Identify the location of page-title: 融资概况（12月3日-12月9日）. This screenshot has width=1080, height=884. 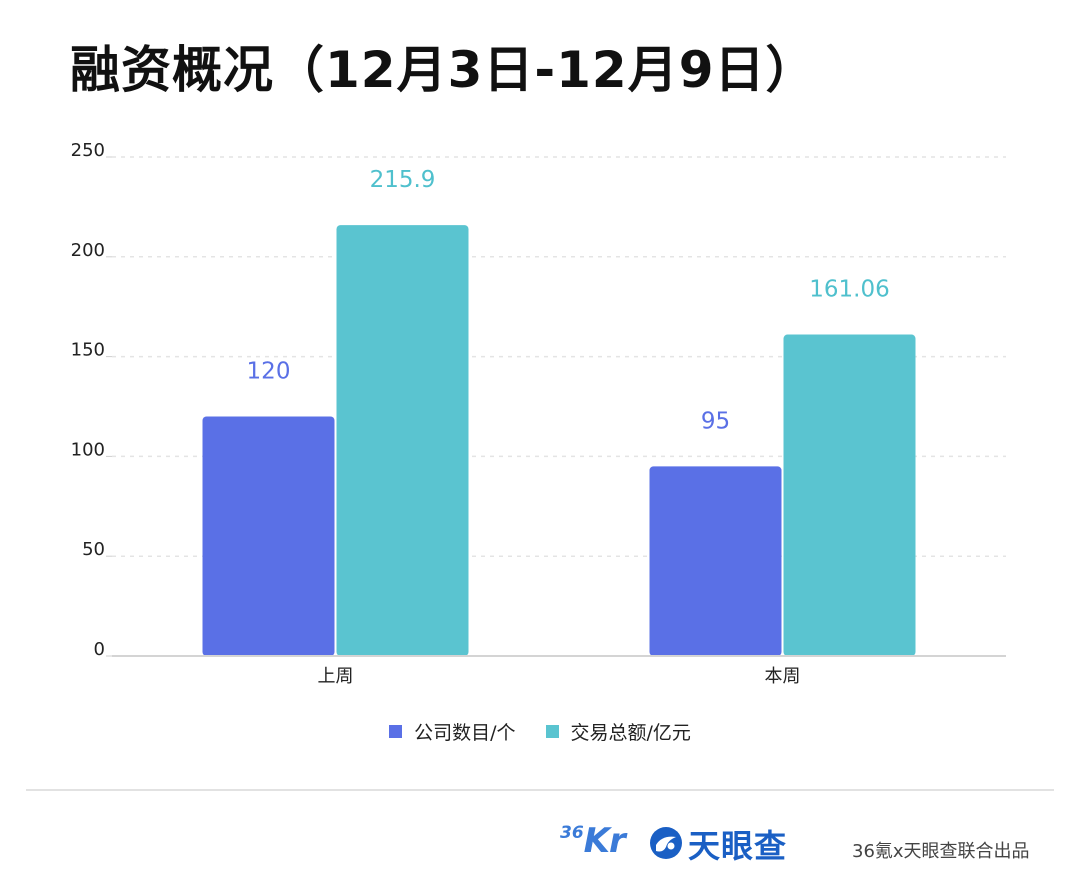
(443, 70).